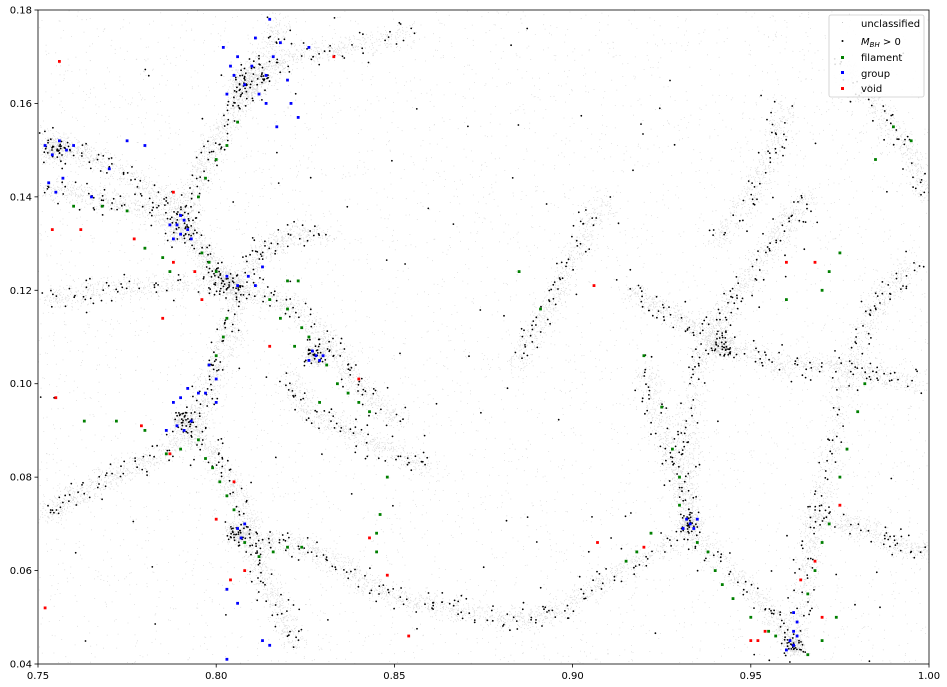  Describe the element at coordinates (216, 676) in the screenshot. I see `x-tick-label: 0.80` at that location.